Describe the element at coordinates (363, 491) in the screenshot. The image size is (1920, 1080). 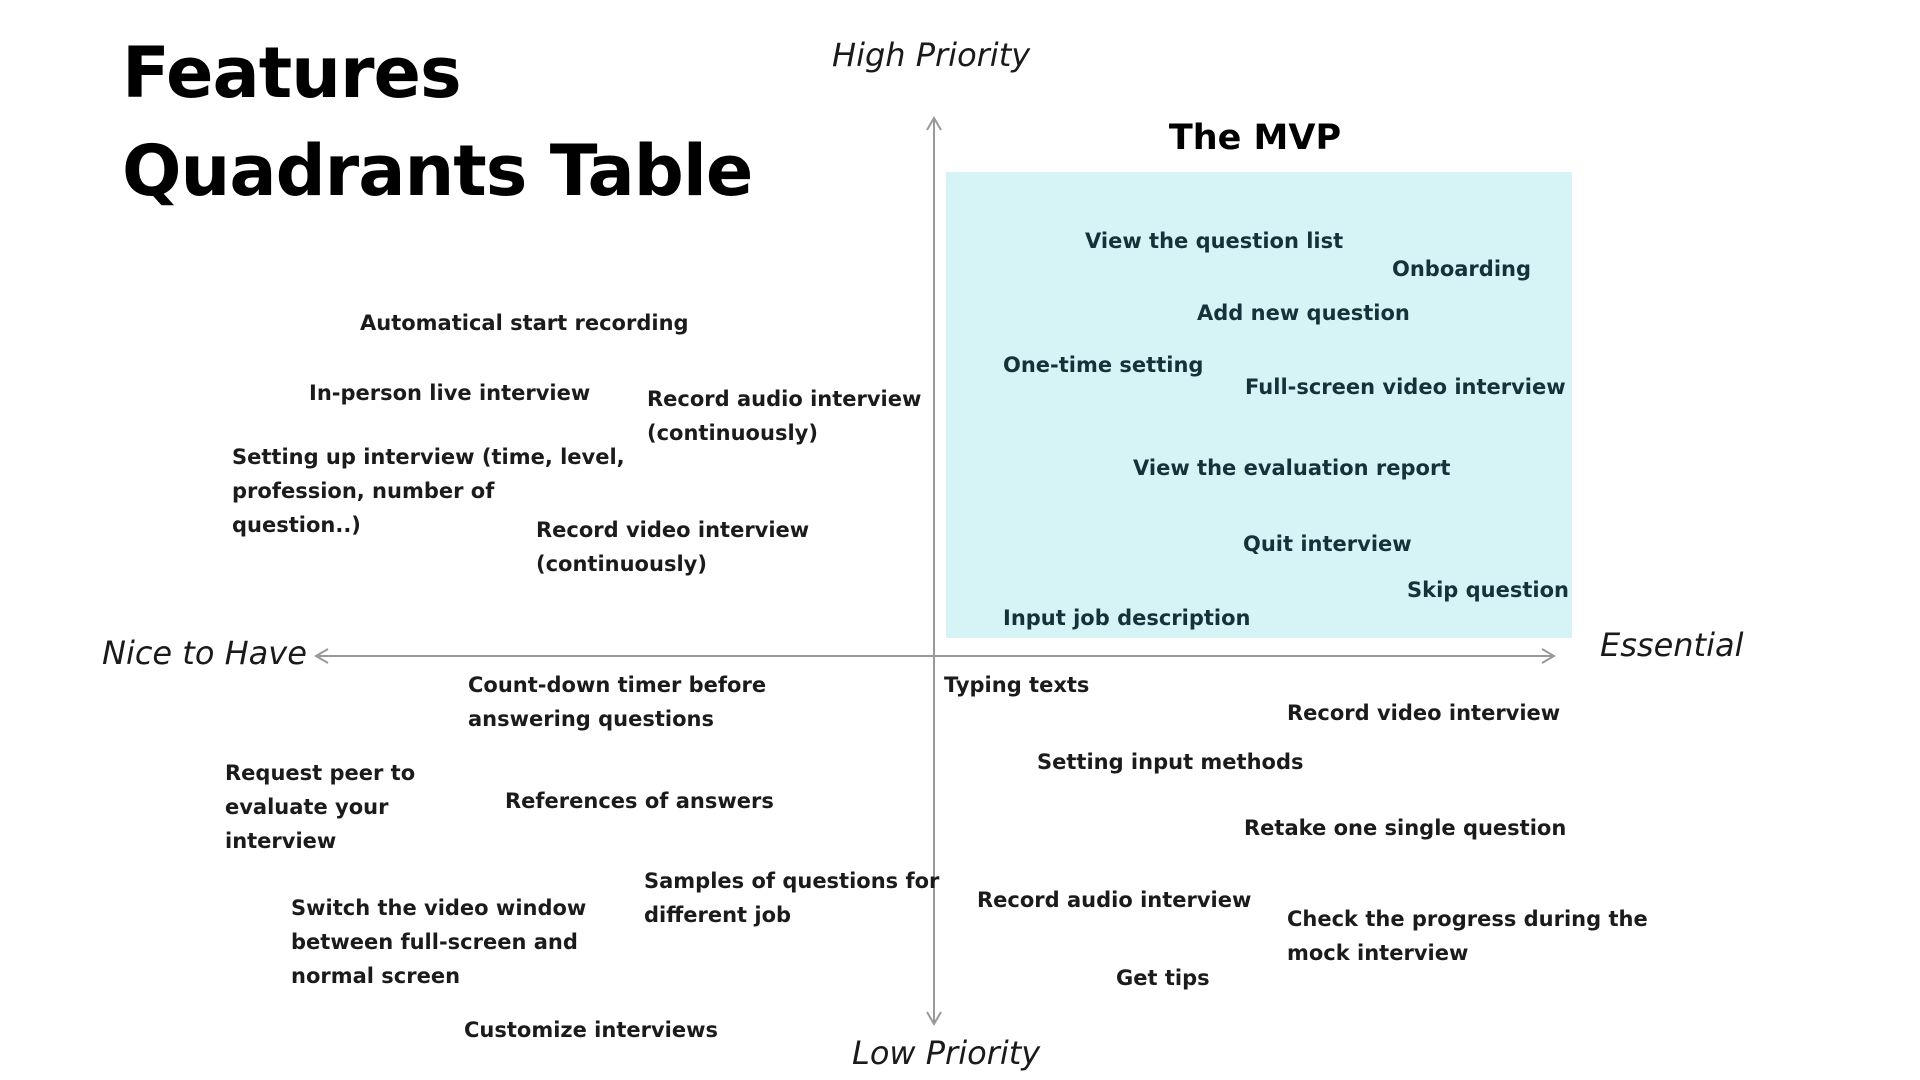
I see `feature-item-line: profession, number of` at that location.